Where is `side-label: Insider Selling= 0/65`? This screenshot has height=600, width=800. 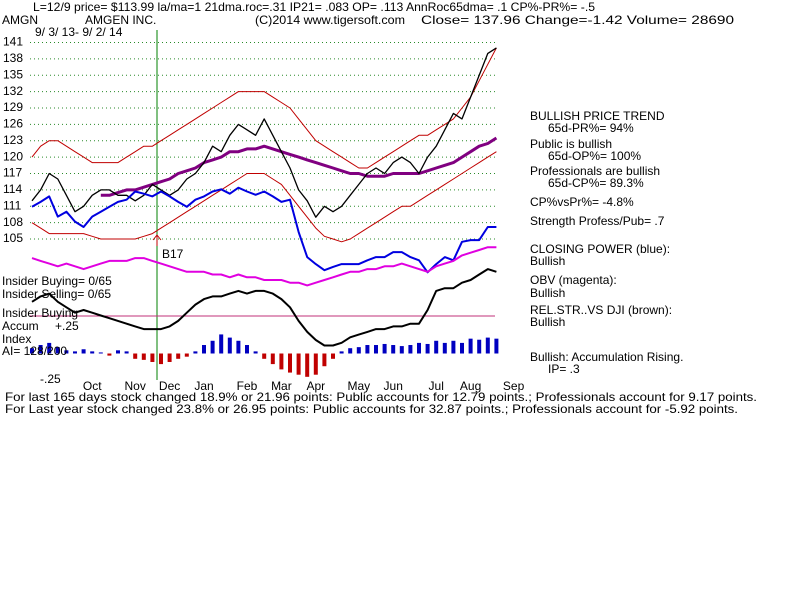
side-label: Insider Selling= 0/65 is located at coordinates (56, 294).